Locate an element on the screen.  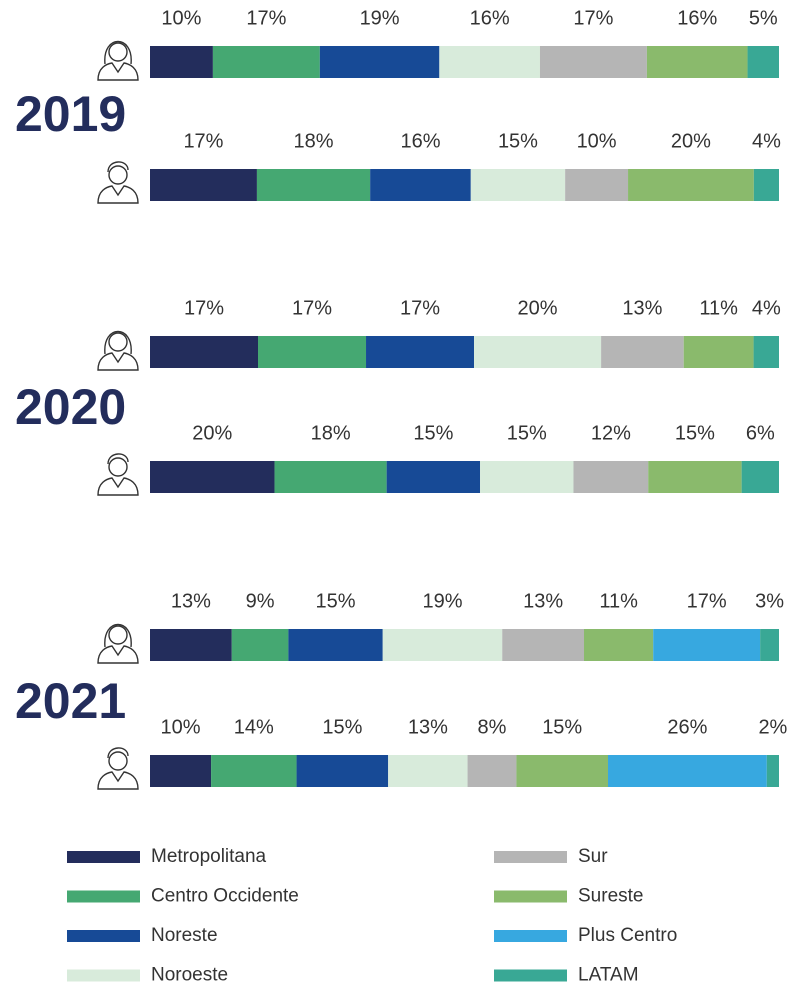
legend-label: Centro Occidente is located at coordinates (225, 896).